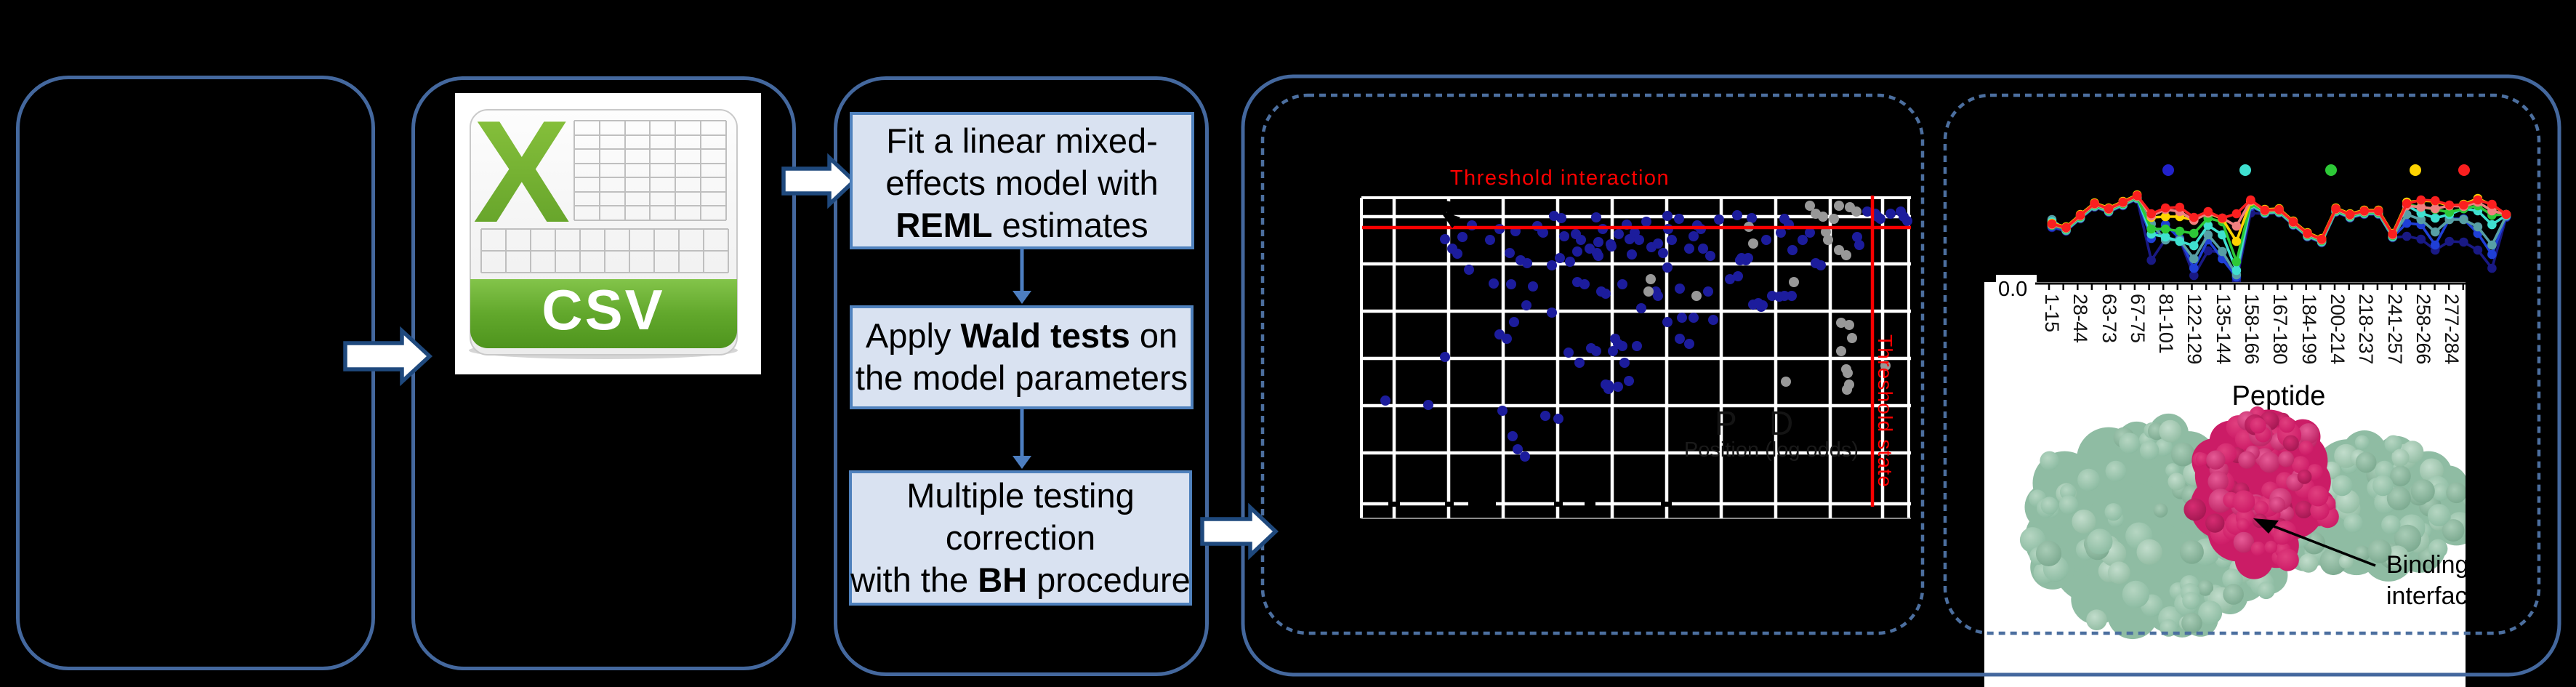 This screenshot has height=687, width=2576. What do you see at coordinates (1781, 423) in the screenshot?
I see `svg-text: D` at bounding box center [1781, 423].